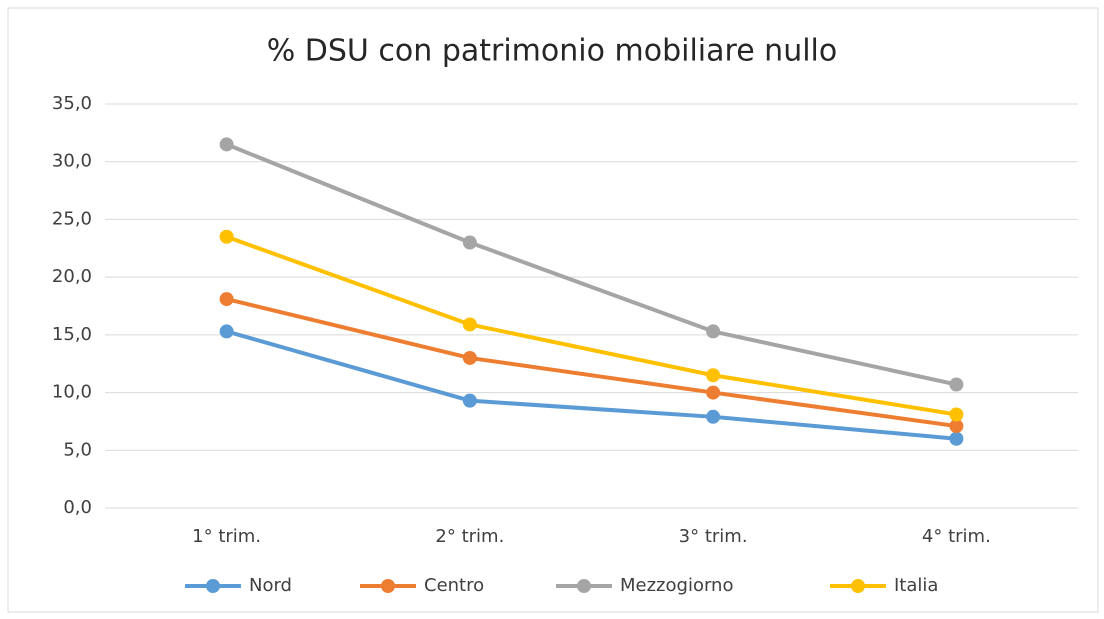  I want to click on legend-label: Italia, so click(916, 585).